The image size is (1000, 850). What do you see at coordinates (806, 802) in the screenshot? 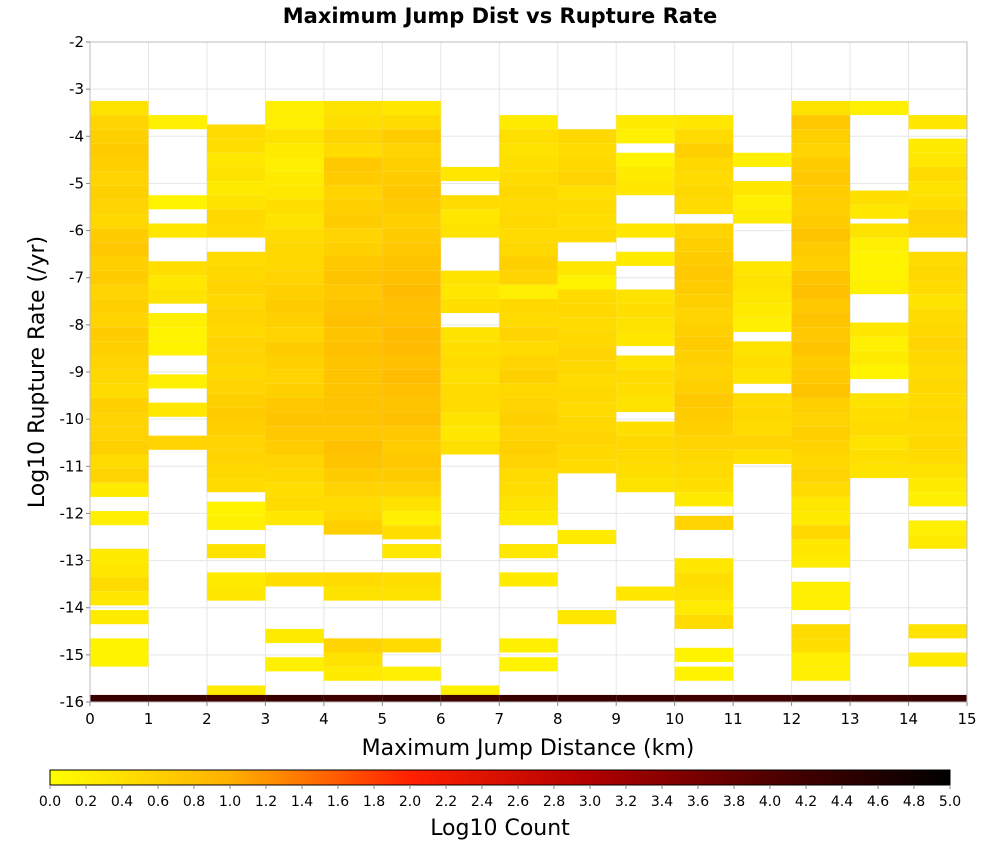
I see `colorbar-tick-label: 4.2` at bounding box center [806, 802].